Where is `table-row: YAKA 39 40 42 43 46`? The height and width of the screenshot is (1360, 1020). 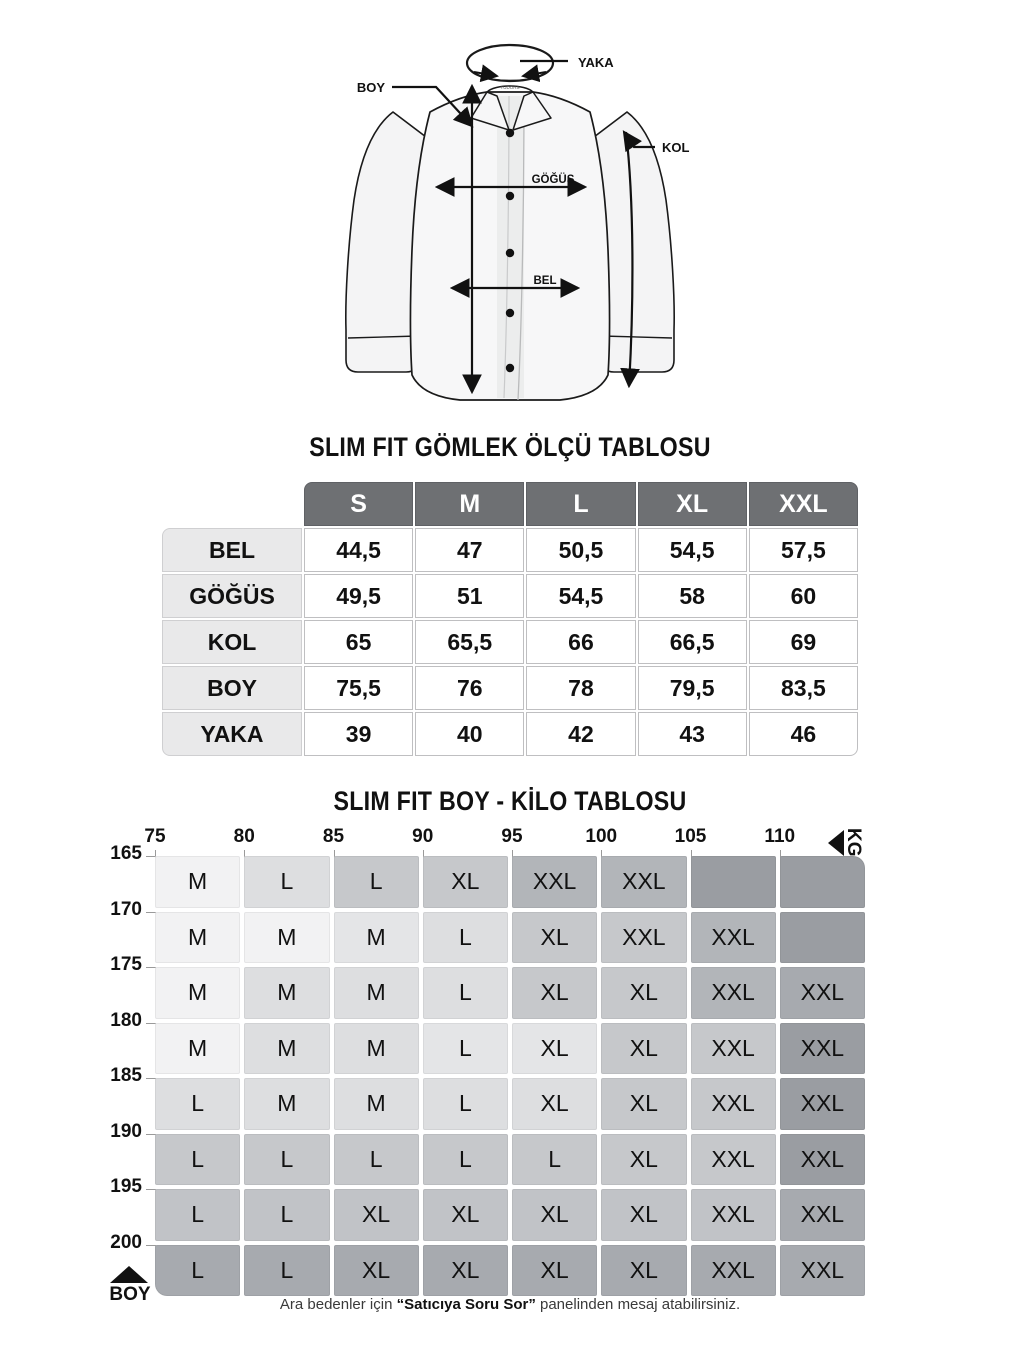
table-row: YAKA 39 40 42 43 46 is located at coordinates (510, 734).